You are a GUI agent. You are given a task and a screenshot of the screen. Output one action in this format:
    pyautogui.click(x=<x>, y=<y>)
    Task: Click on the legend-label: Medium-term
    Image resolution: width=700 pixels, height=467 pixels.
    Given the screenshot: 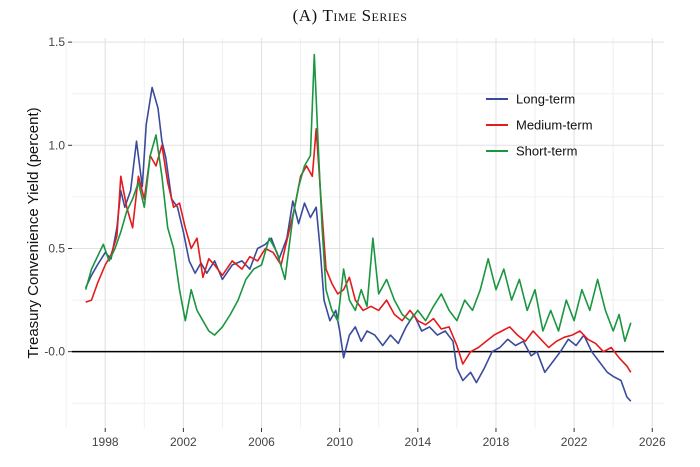 What is the action you would take?
    pyautogui.click(x=554, y=125)
    